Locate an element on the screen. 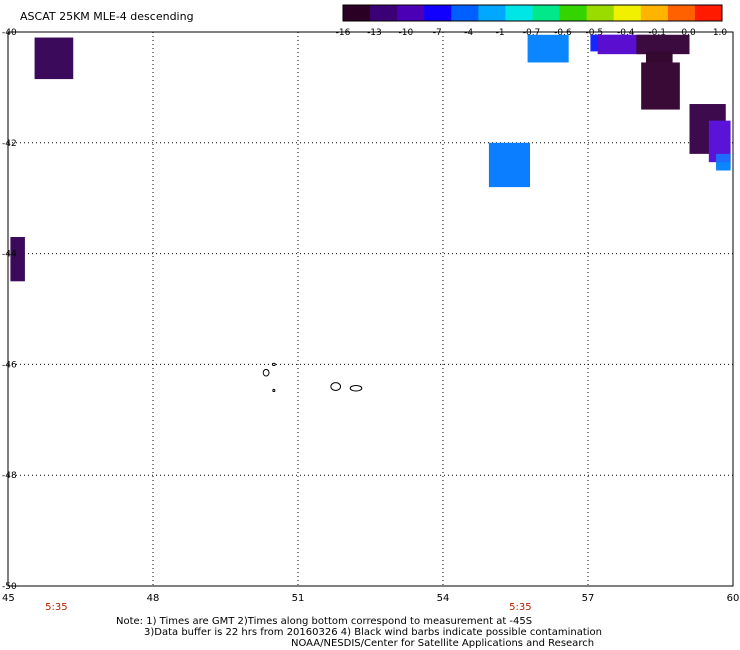 The image size is (740, 650). map-title: ASCAT 25KM MLE-4 descending is located at coordinates (107, 16).